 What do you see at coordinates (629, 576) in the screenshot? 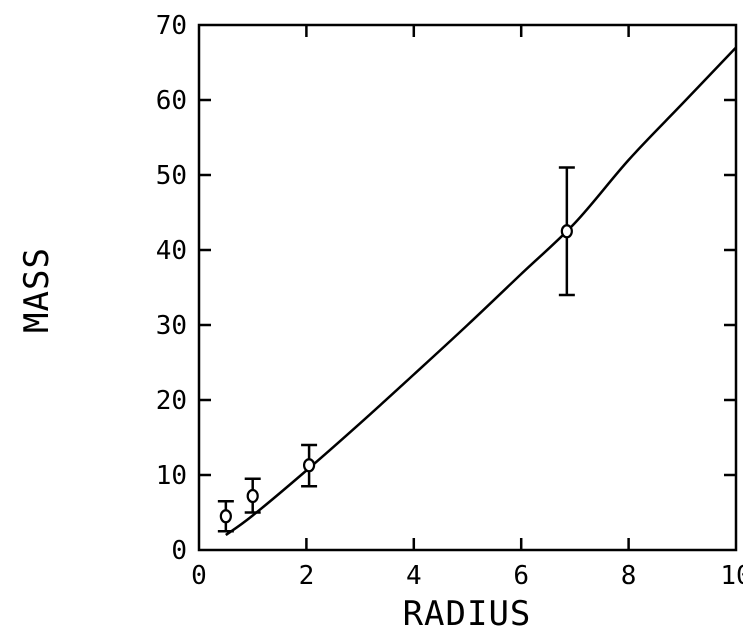
I see `x-tick-label: 8` at bounding box center [629, 576].